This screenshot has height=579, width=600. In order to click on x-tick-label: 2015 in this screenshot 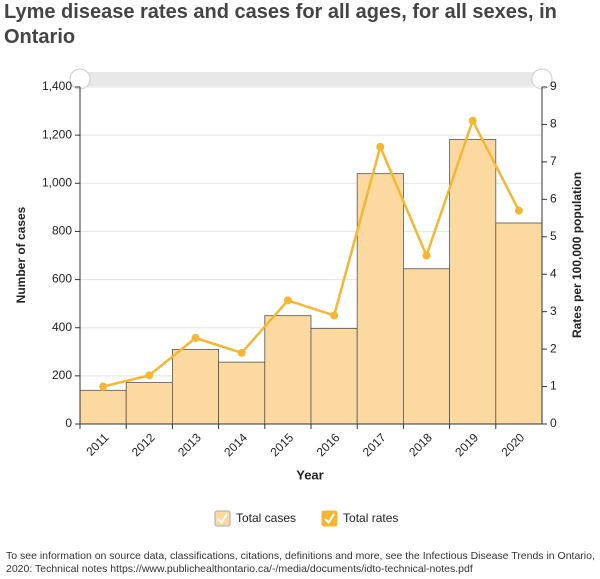, I will do `click(281, 444)`.